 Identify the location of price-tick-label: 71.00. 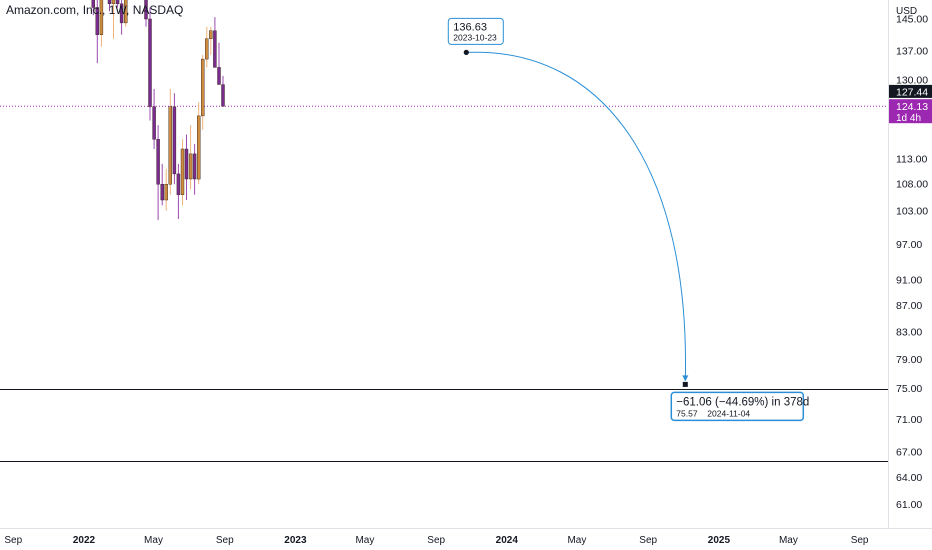
(909, 420).